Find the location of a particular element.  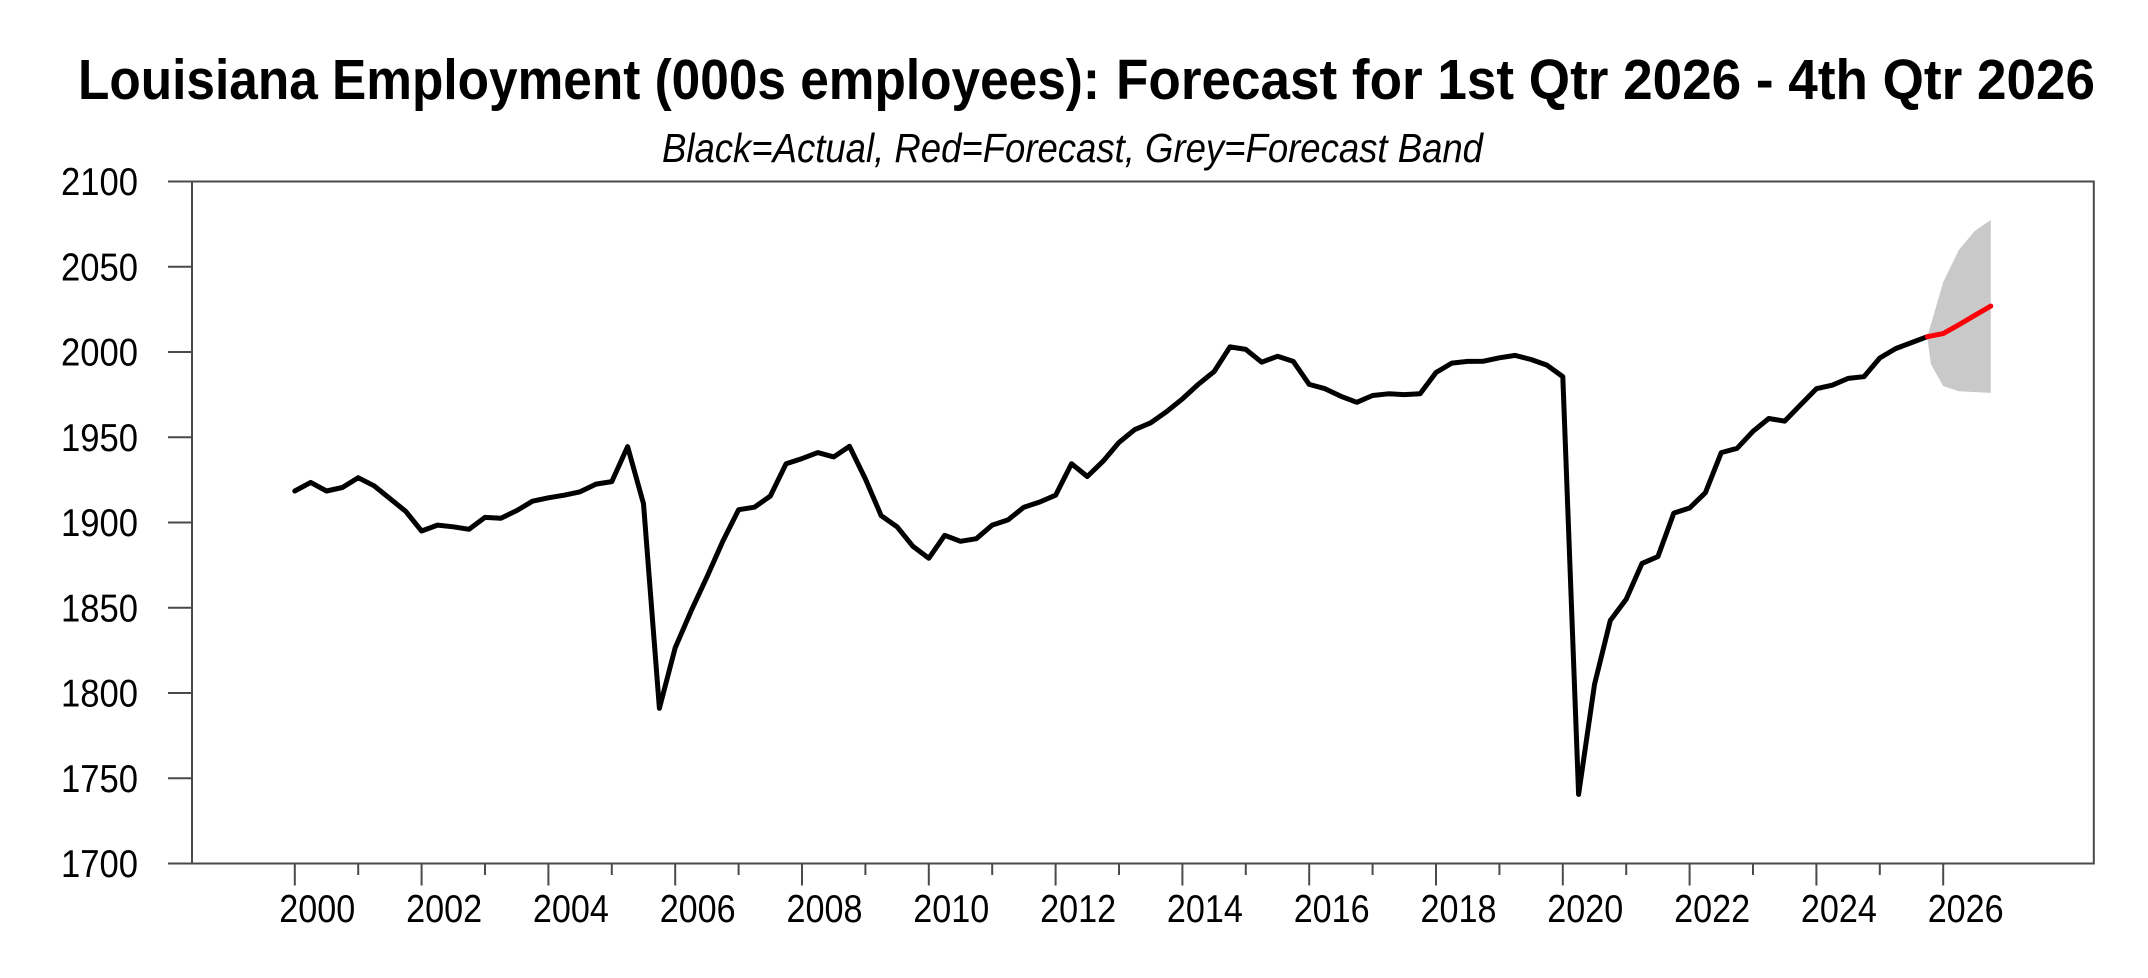

svg-text: 2026 is located at coordinates (1966, 909).